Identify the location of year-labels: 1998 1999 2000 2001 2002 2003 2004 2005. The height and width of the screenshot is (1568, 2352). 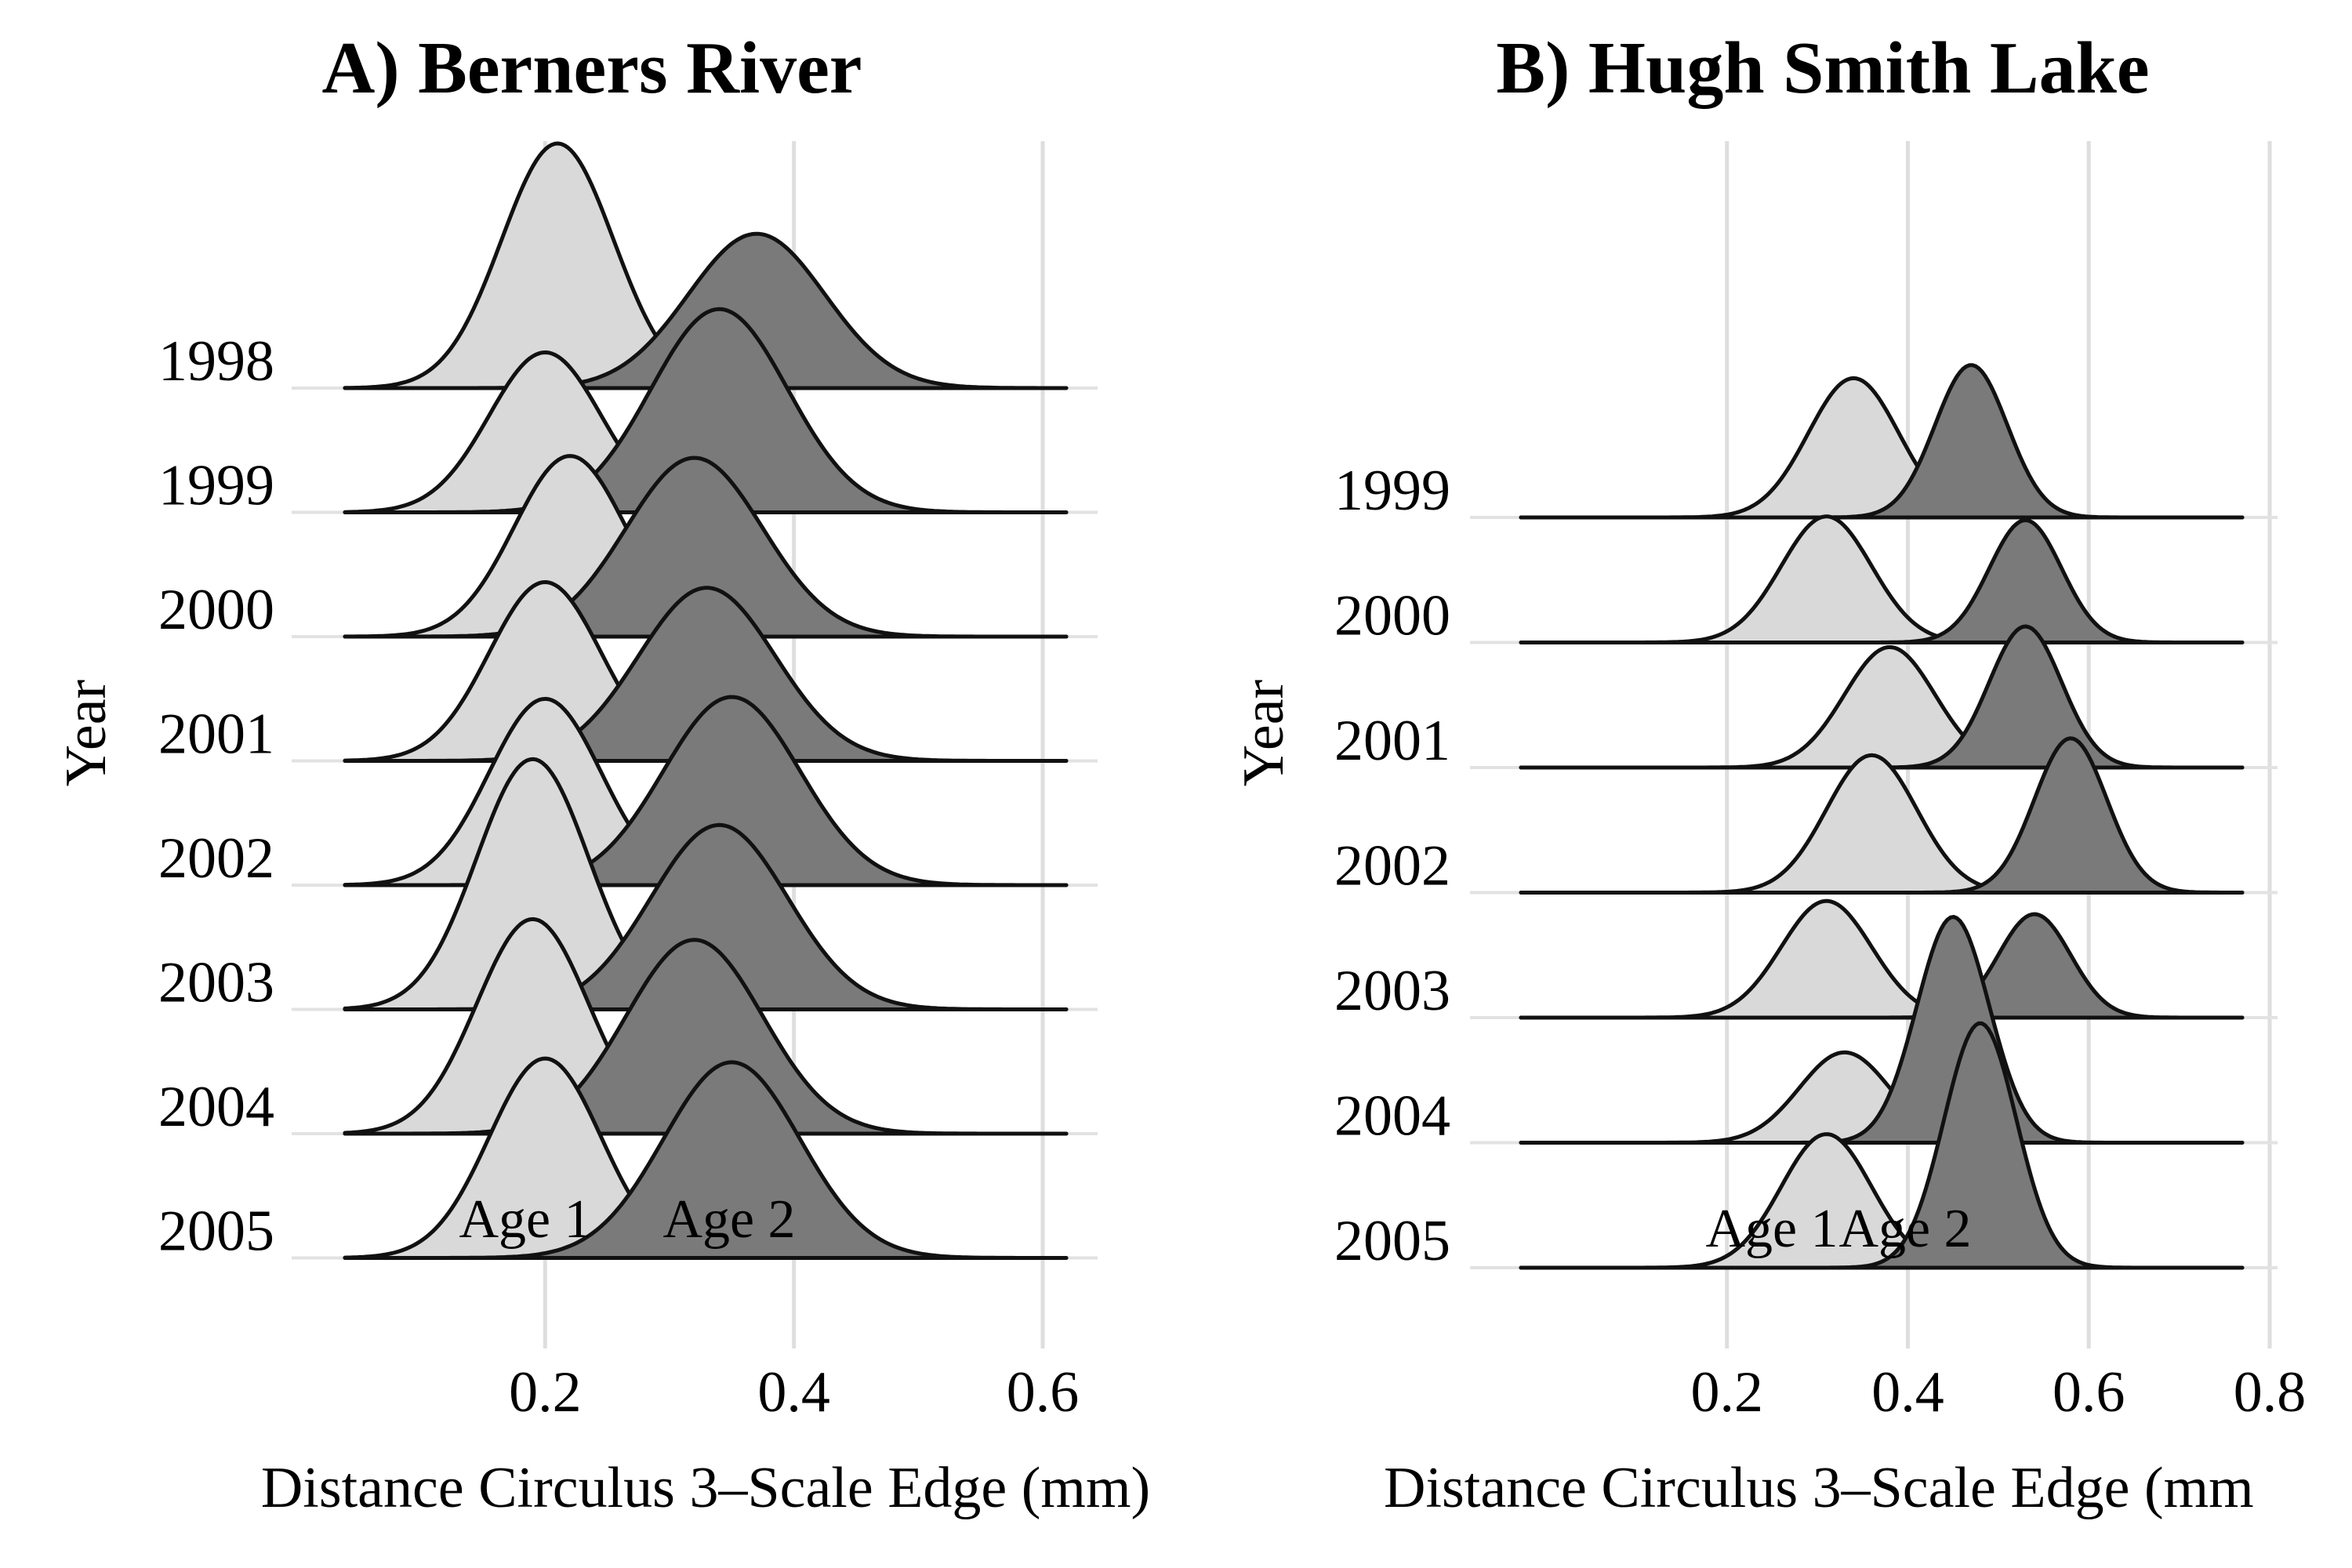
(216, 796).